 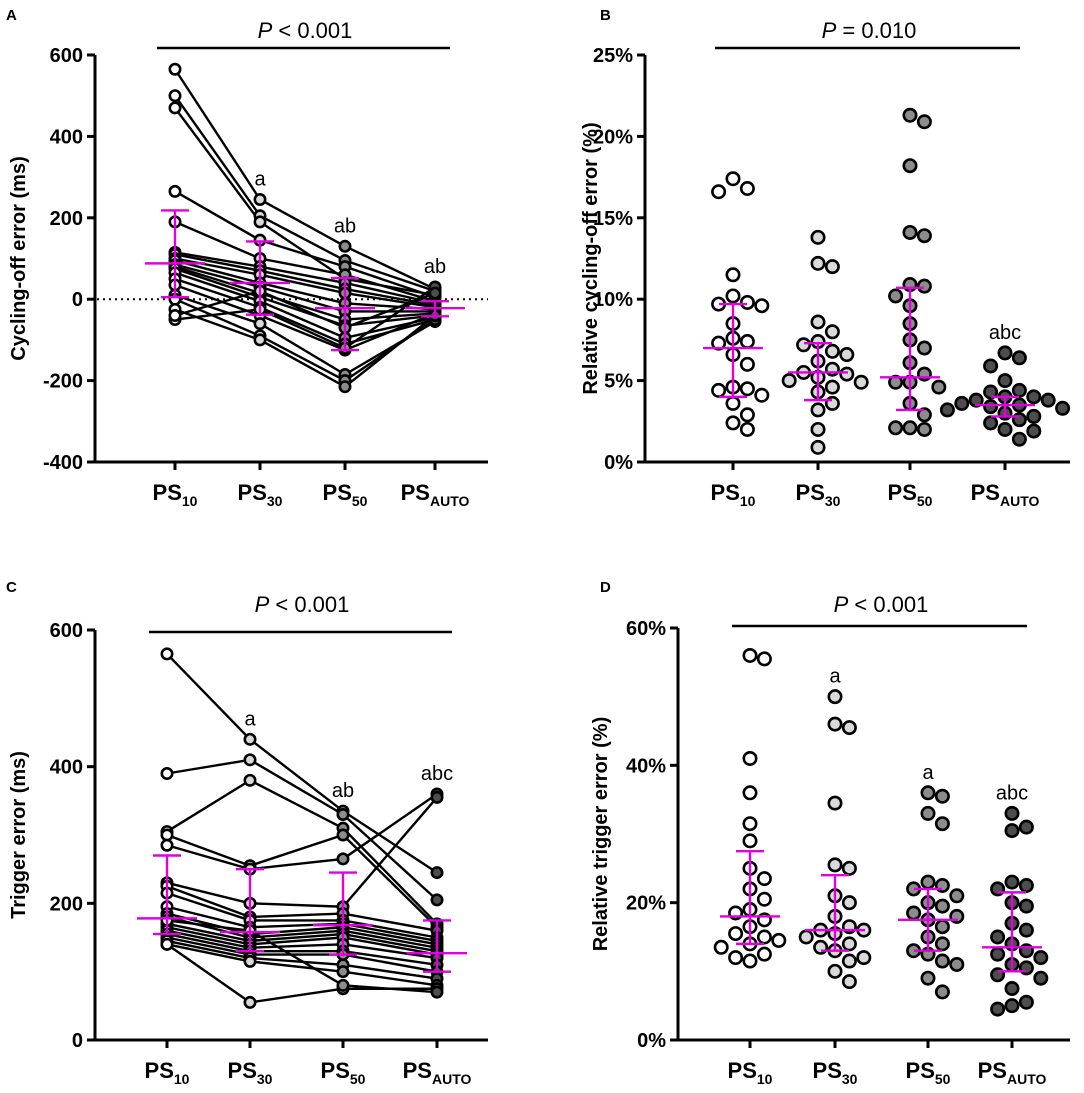 I want to click on x-tick-label-subscript: 50, so click(x=360, y=501).